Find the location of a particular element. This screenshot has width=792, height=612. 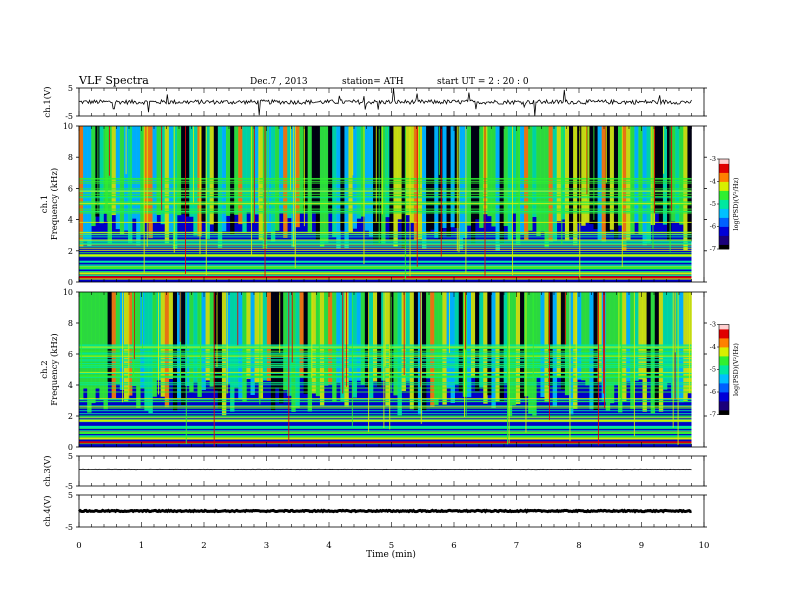

ch2-spectrogram-low-band is located at coordinates (385, 442).